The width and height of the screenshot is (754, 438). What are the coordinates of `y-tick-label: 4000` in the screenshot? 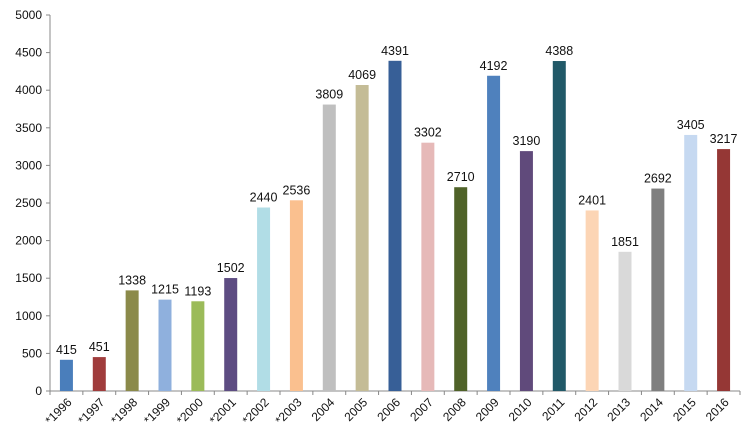 It's located at (28, 90).